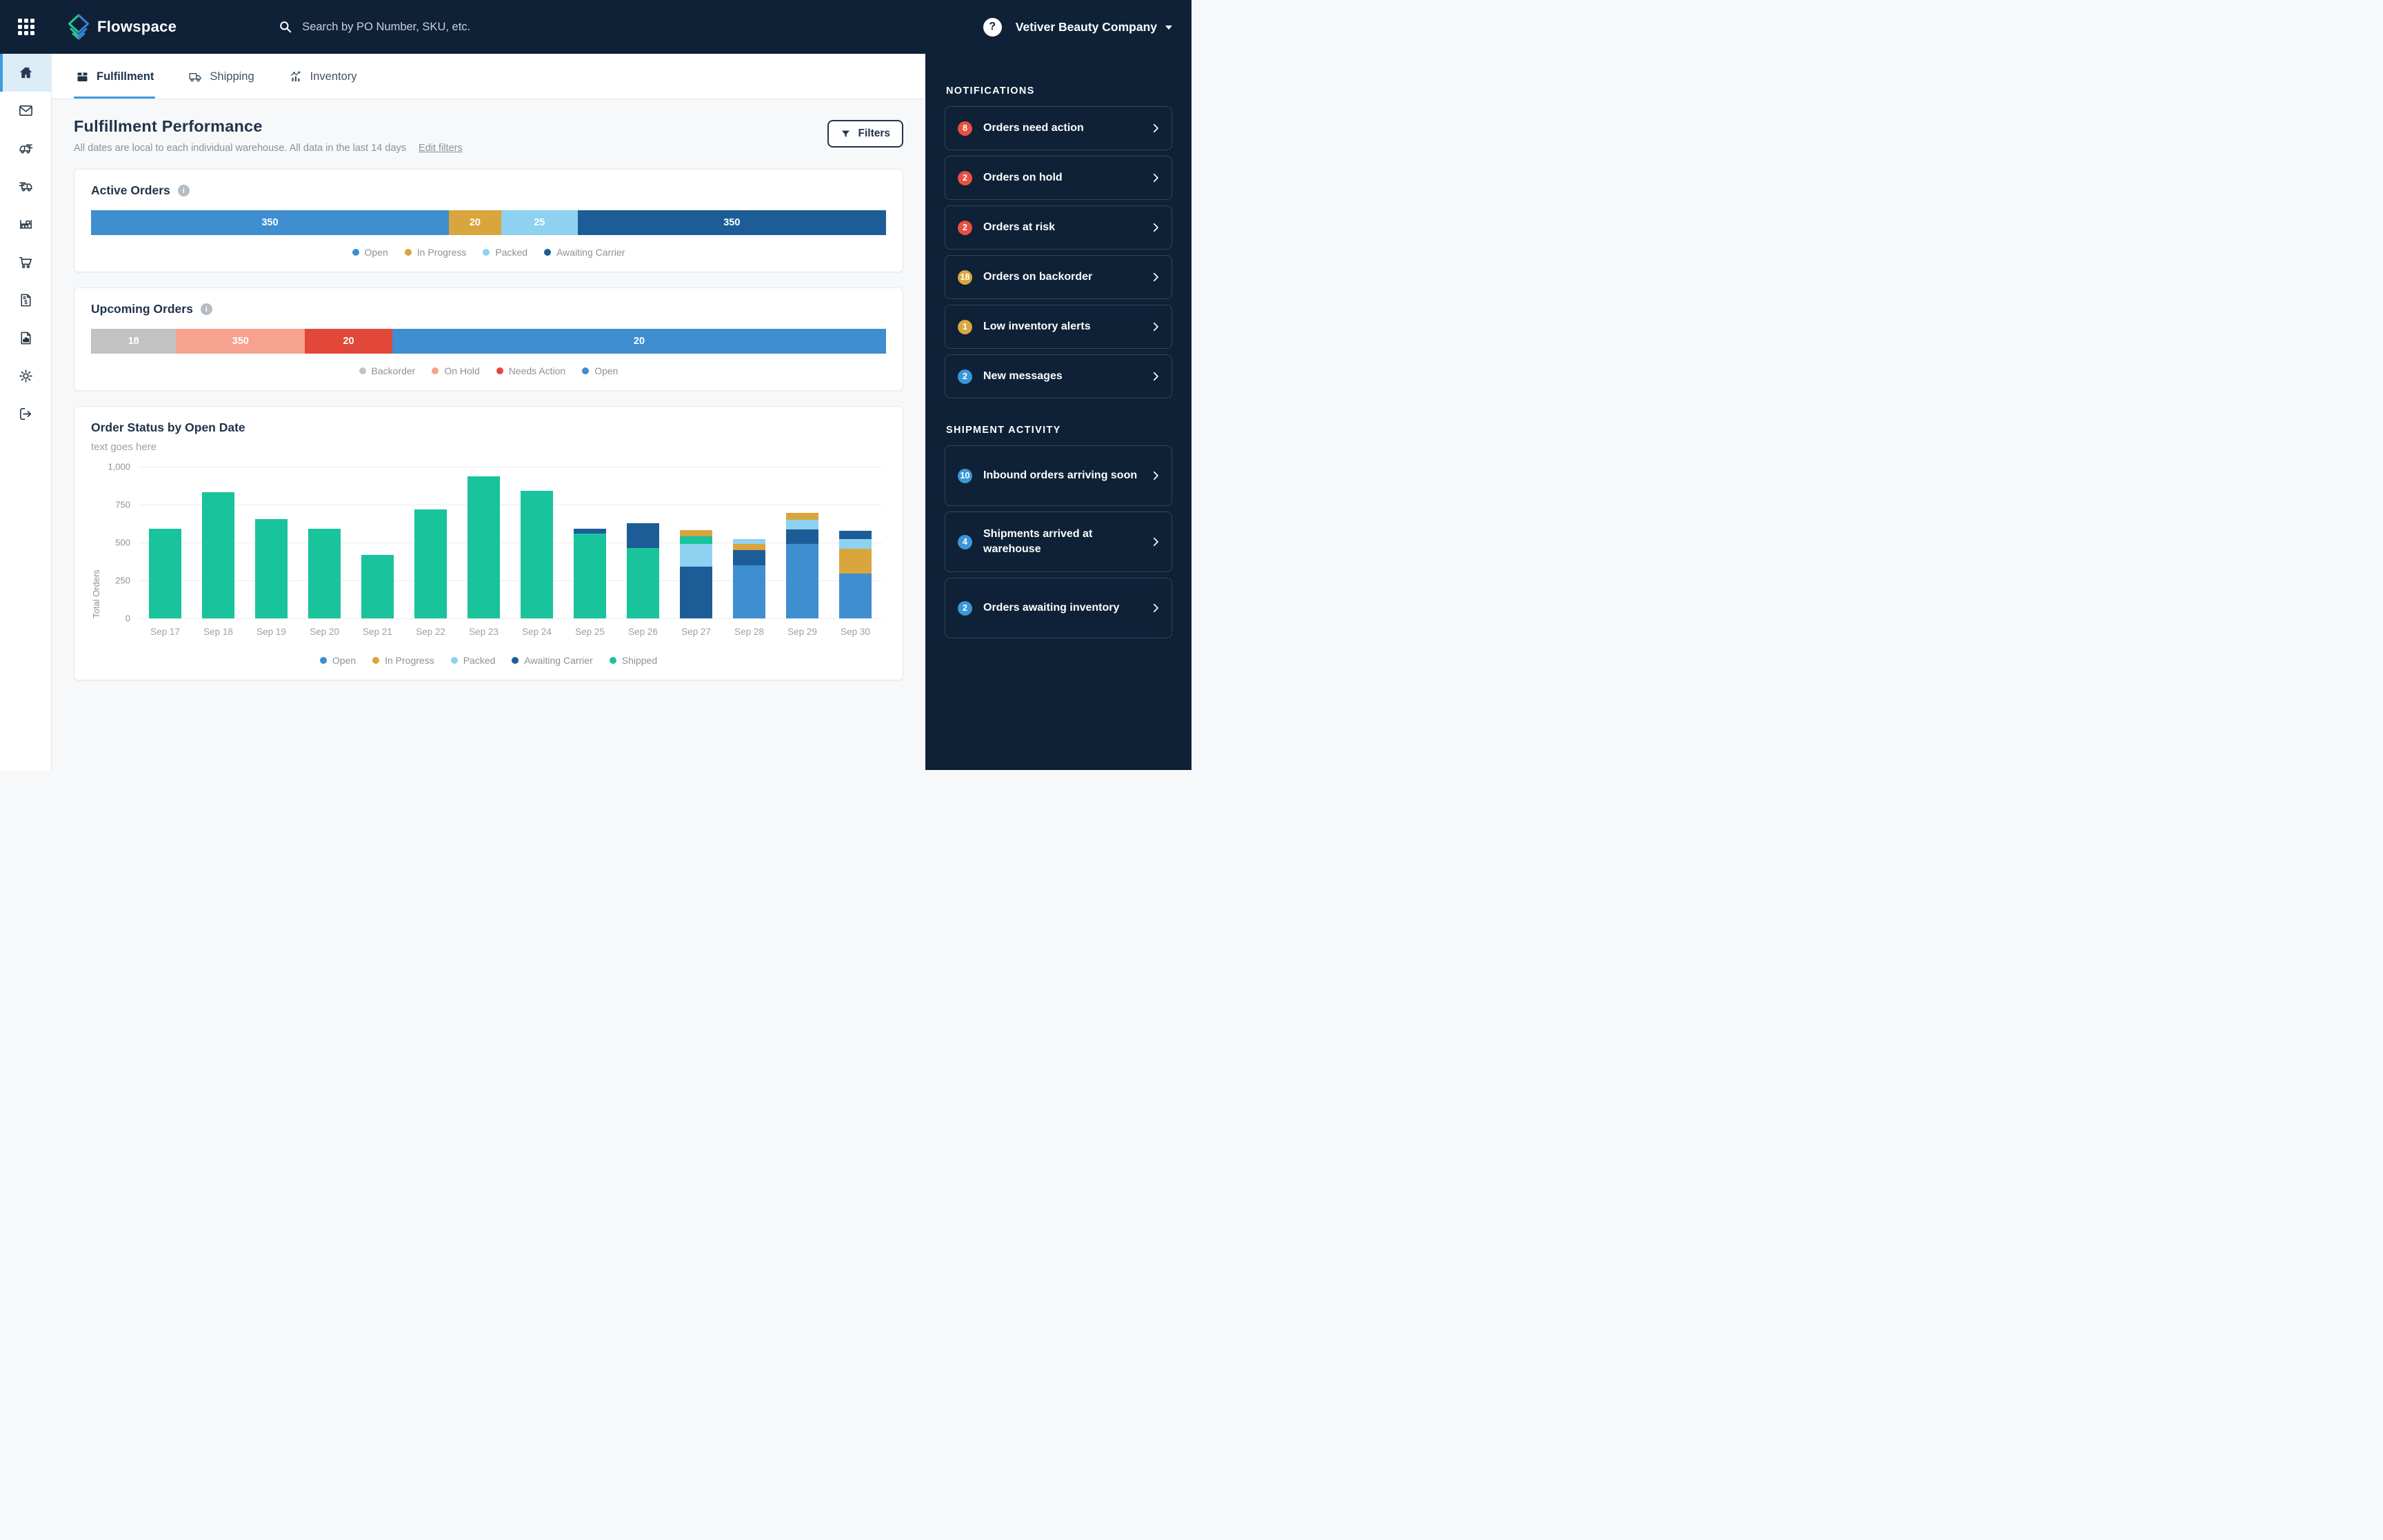  I want to click on y-tick-label: 500, so click(122, 542).